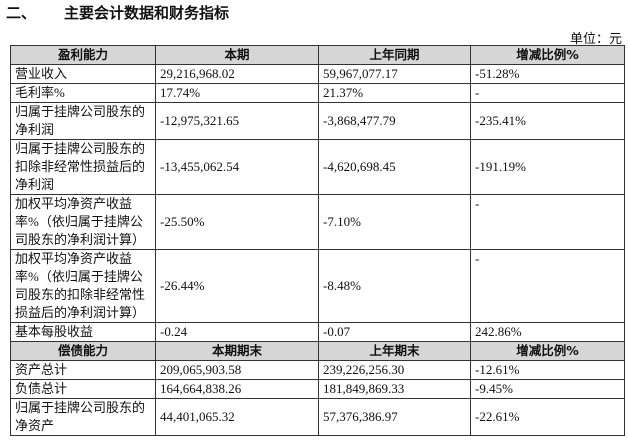  What do you see at coordinates (394, 417) in the screenshot?
I see `value-cell: 57,376,386.97` at bounding box center [394, 417].